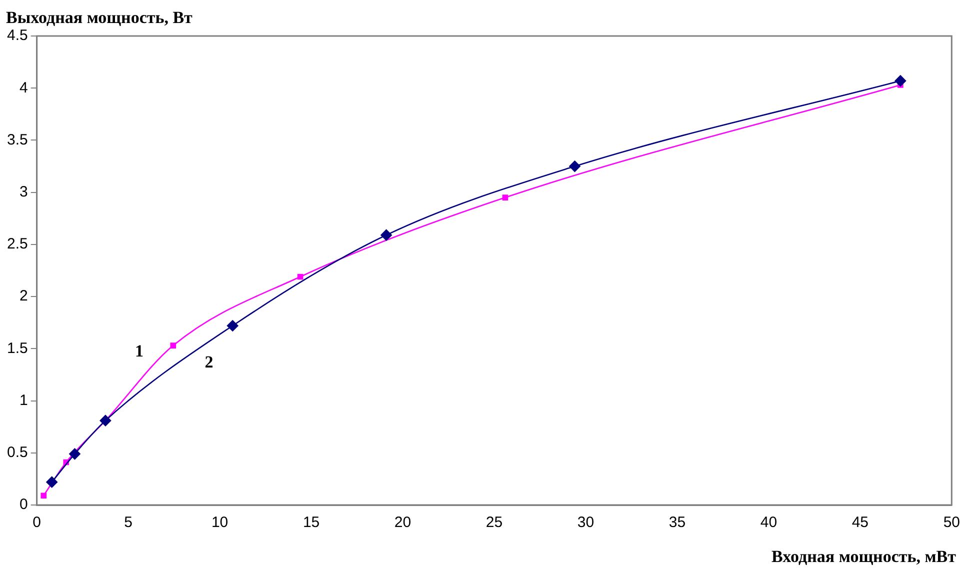 The height and width of the screenshot is (569, 963). What do you see at coordinates (17, 244) in the screenshot?
I see `y-tick-label: 2.5` at bounding box center [17, 244].